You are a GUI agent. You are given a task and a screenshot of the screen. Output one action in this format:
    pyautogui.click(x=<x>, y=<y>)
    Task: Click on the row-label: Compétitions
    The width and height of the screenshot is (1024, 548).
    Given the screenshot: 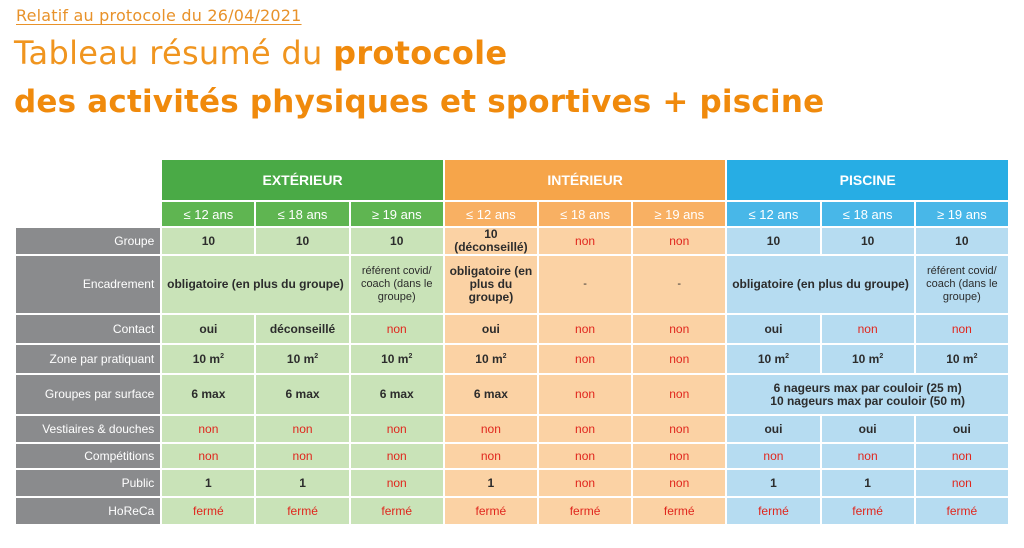 What is the action you would take?
    pyautogui.click(x=88, y=456)
    